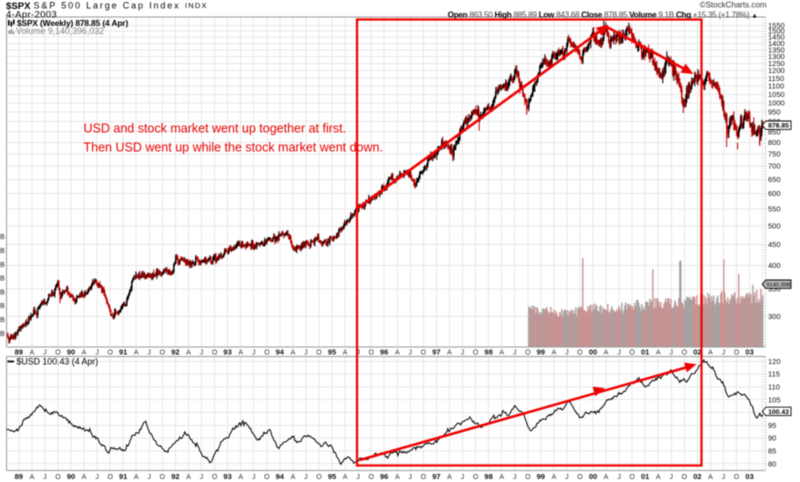  What do you see at coordinates (541, 476) in the screenshot?
I see `svg-text: 99` at bounding box center [541, 476].